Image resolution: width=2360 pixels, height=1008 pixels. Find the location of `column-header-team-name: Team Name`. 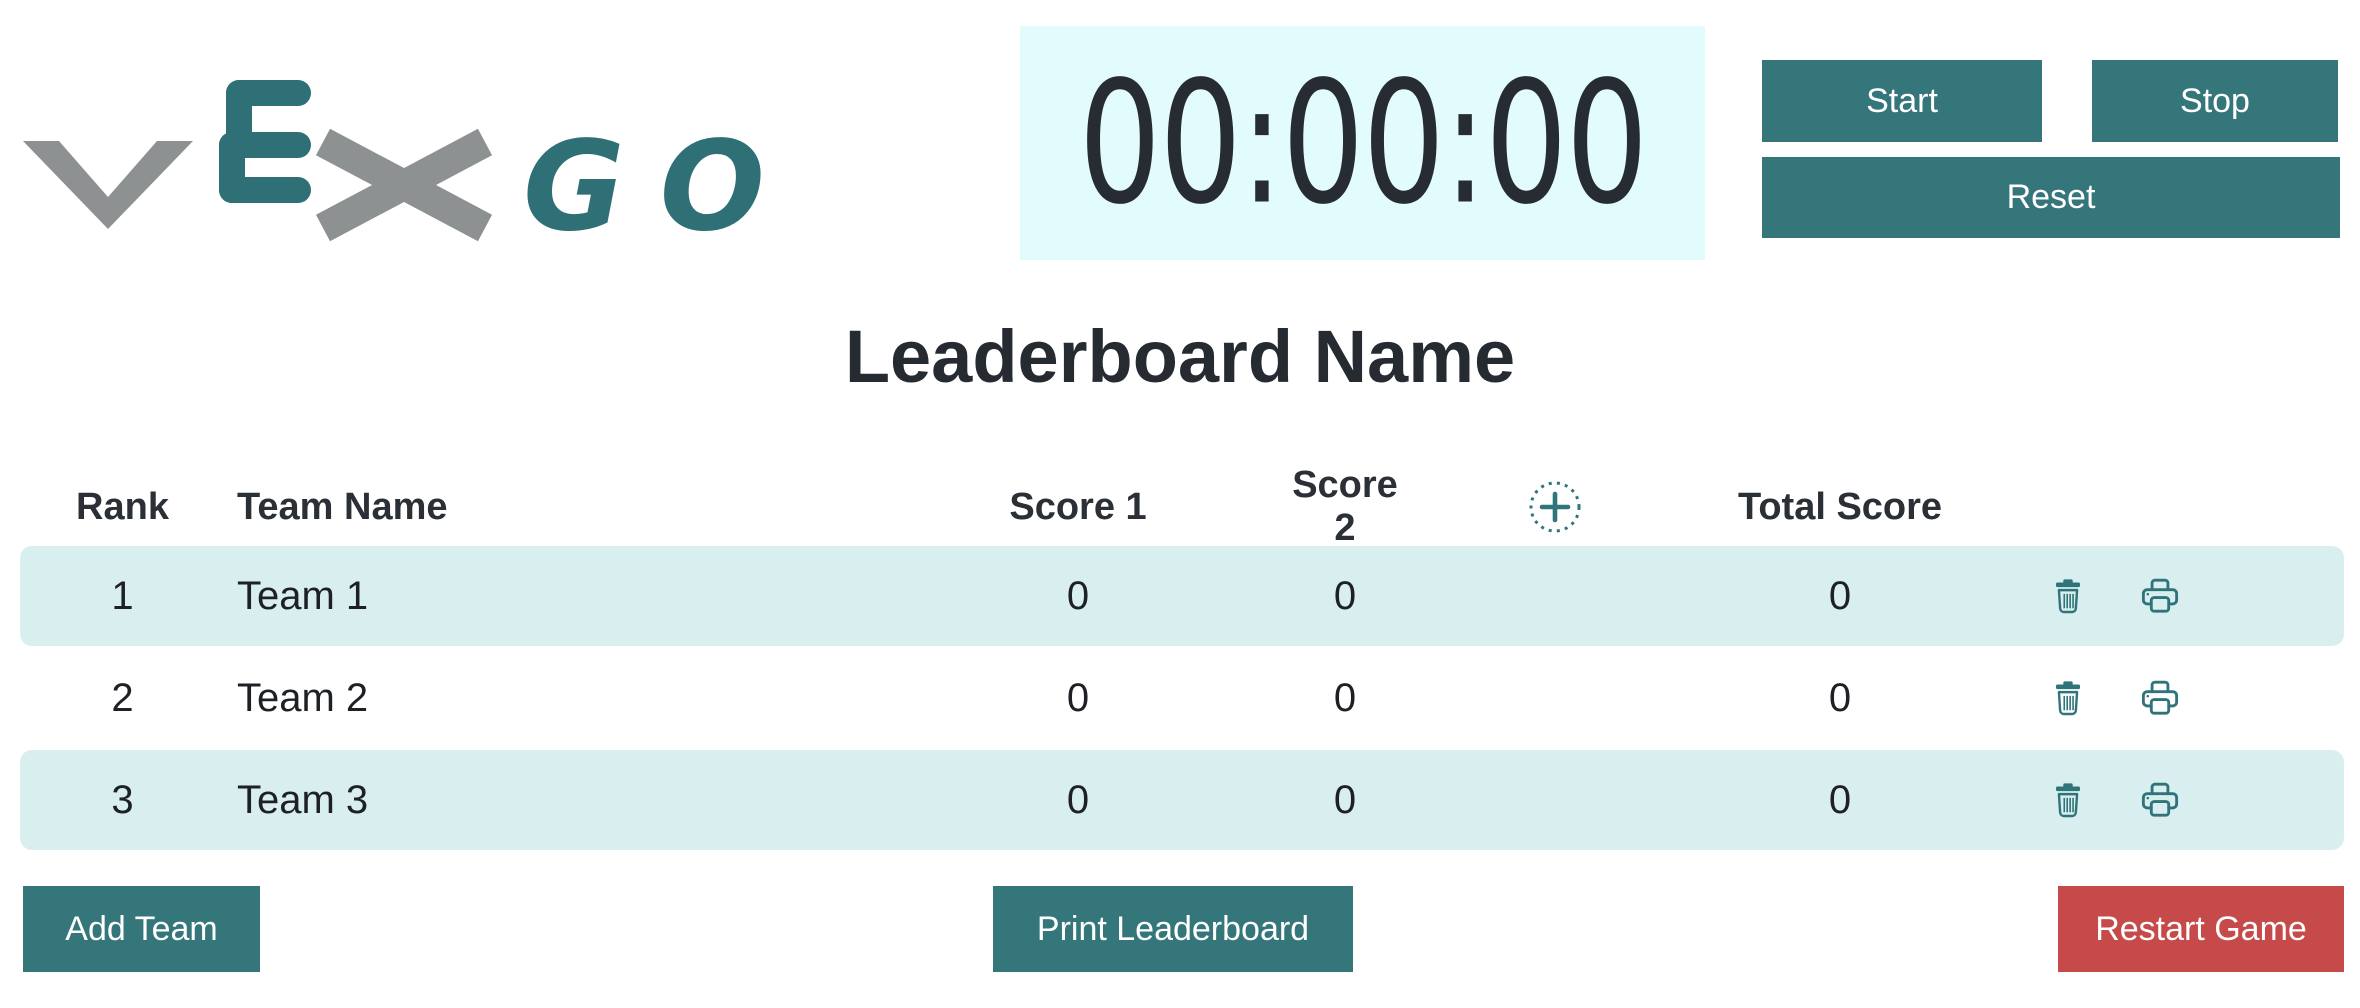

column-header-team-name: Team Name is located at coordinates (342, 506).